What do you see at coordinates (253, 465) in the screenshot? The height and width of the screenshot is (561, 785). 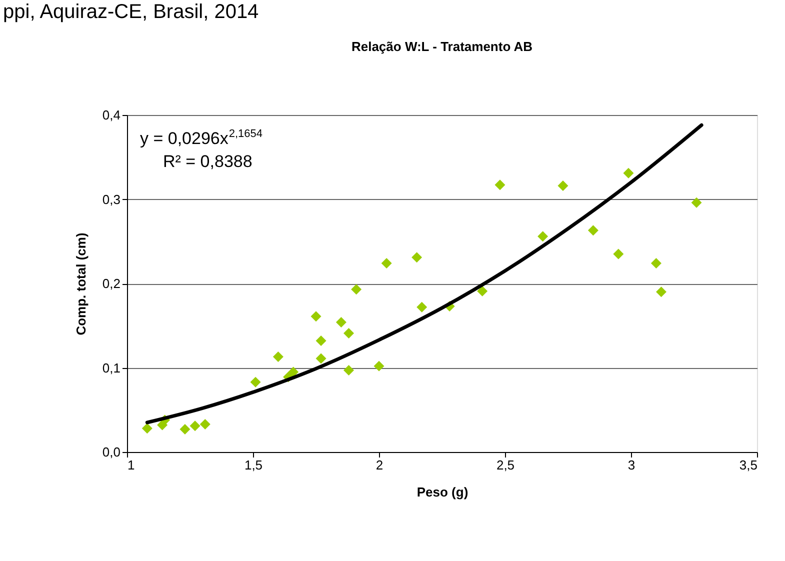 I see `x-tick-label: 1,5` at bounding box center [253, 465].